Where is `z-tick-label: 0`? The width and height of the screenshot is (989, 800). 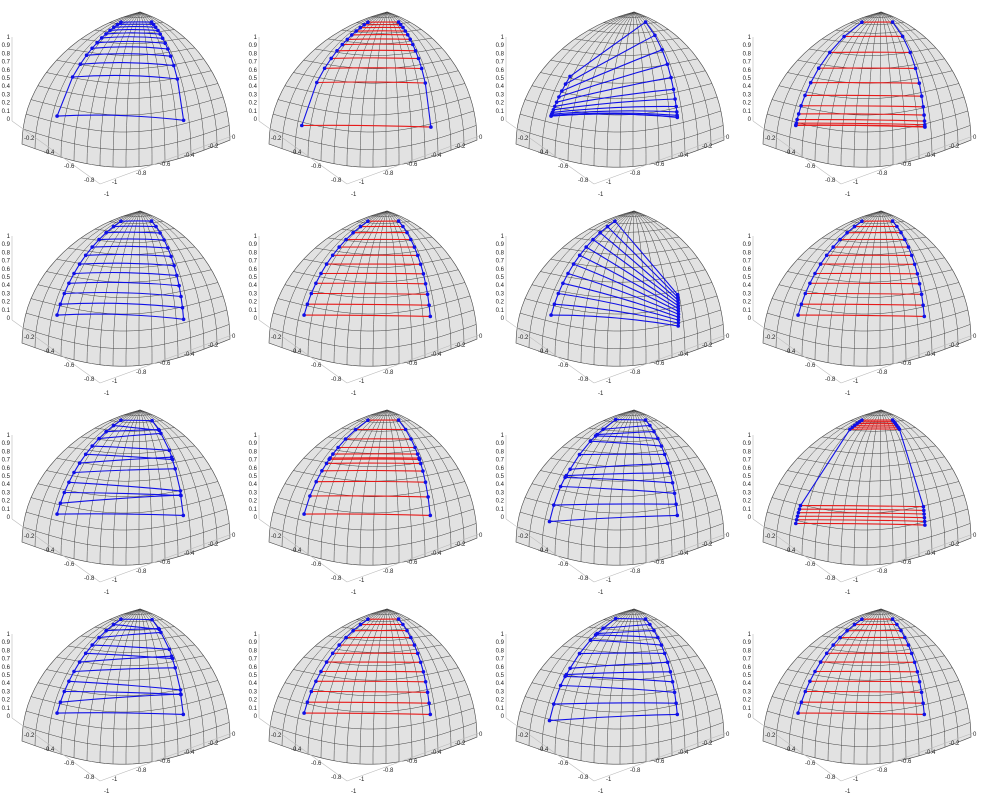
z-tick-label: 0 is located at coordinates (256, 518).